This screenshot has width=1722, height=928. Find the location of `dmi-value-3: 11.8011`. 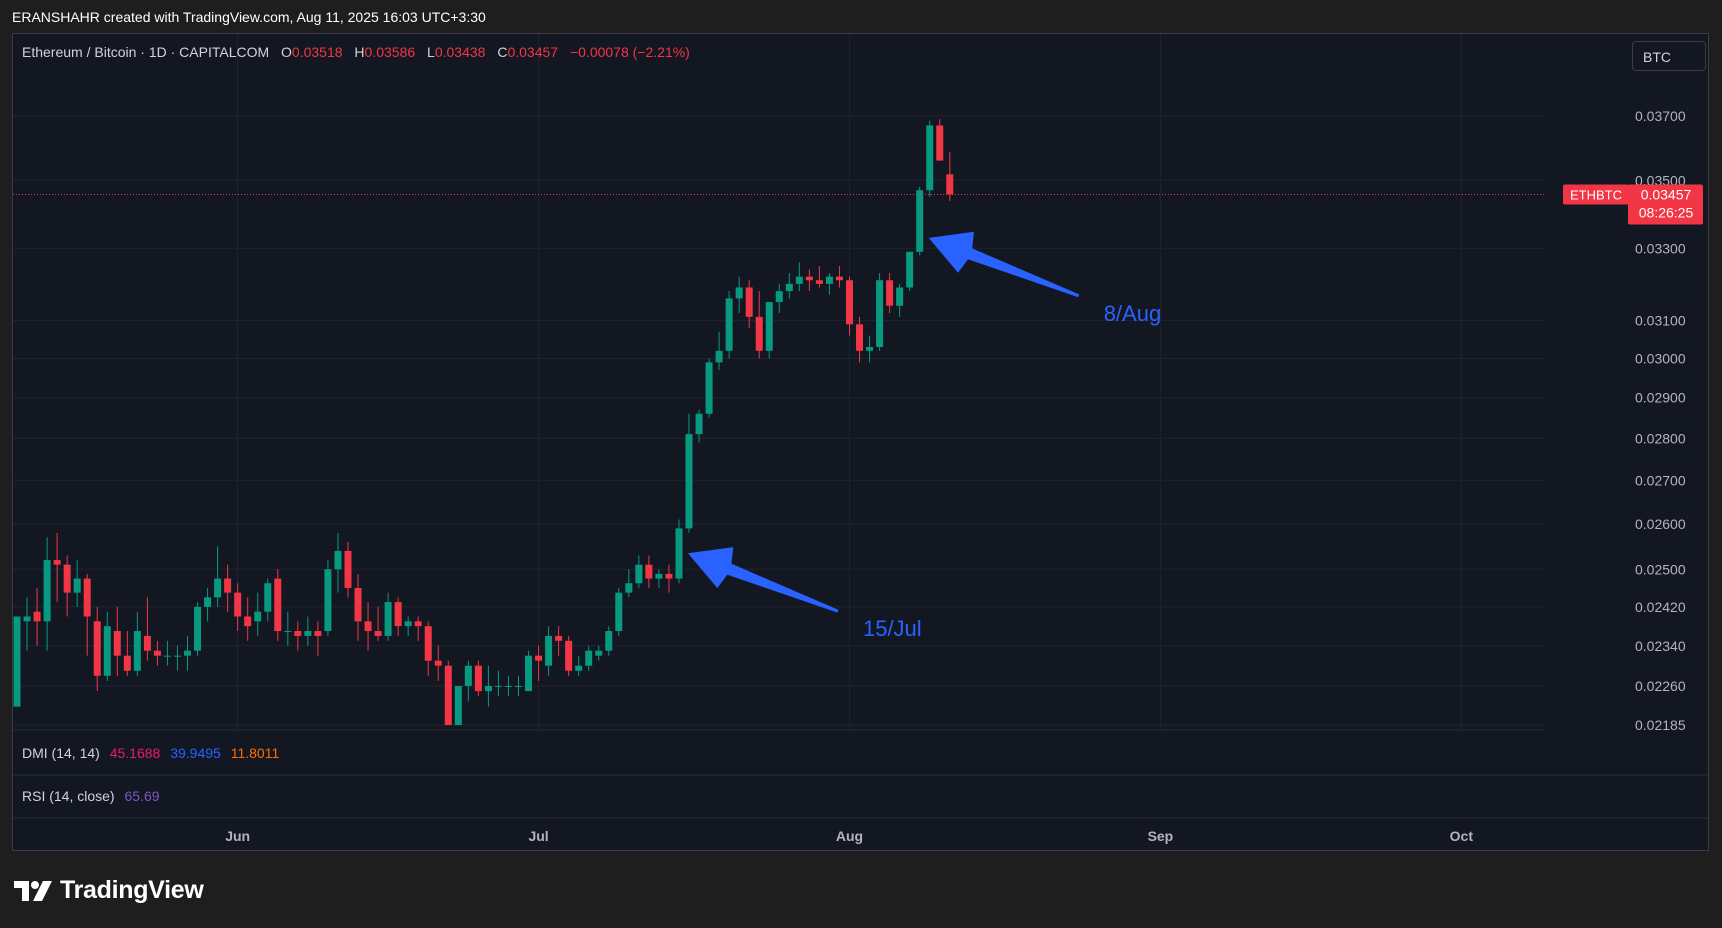

dmi-value-3: 11.8011 is located at coordinates (255, 753).